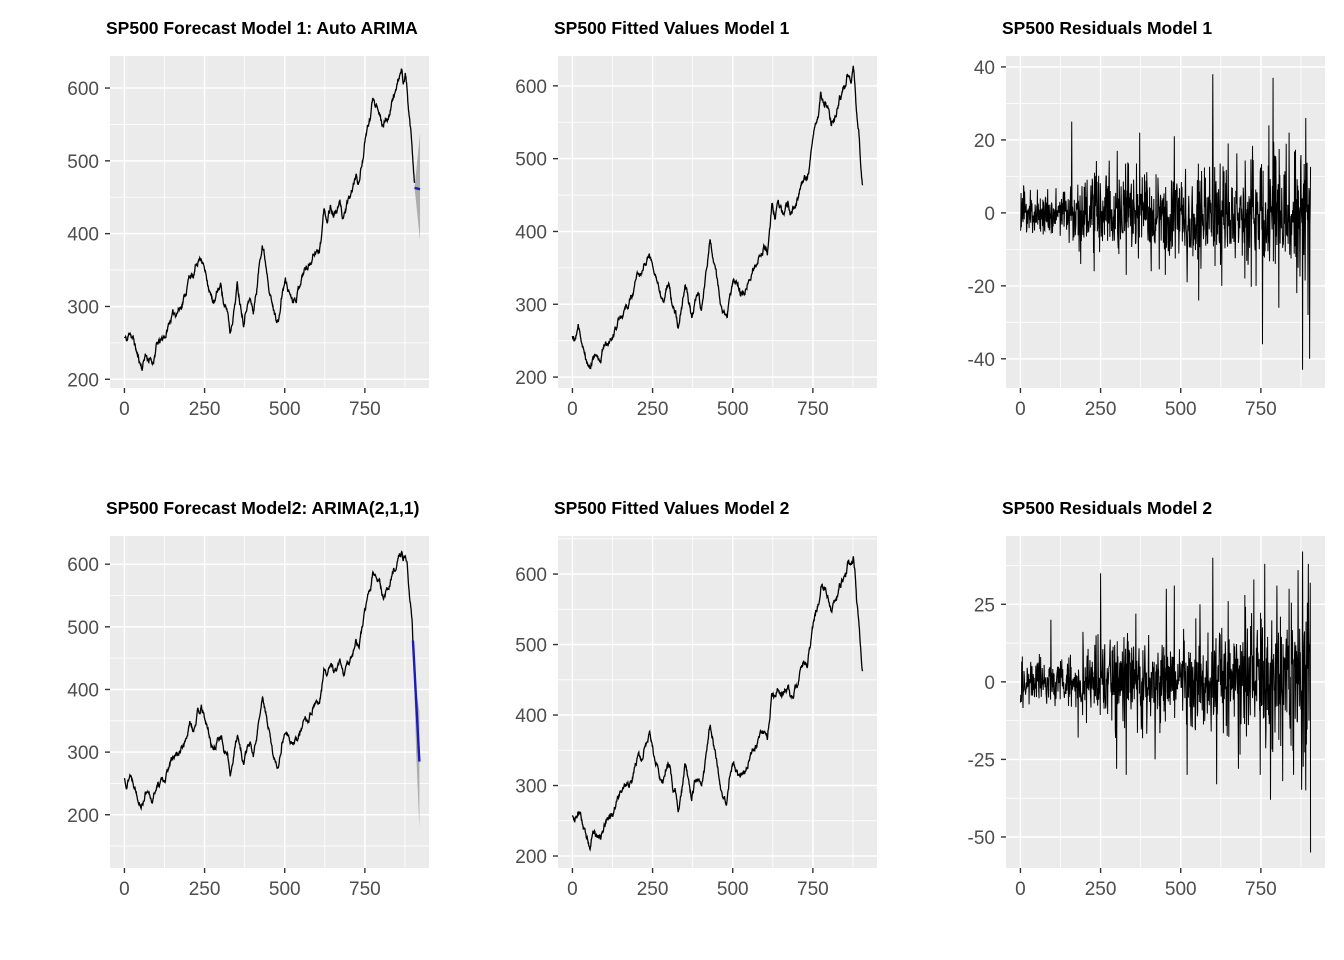  Describe the element at coordinates (981, 760) in the screenshot. I see `y-tick-label: -25` at that location.